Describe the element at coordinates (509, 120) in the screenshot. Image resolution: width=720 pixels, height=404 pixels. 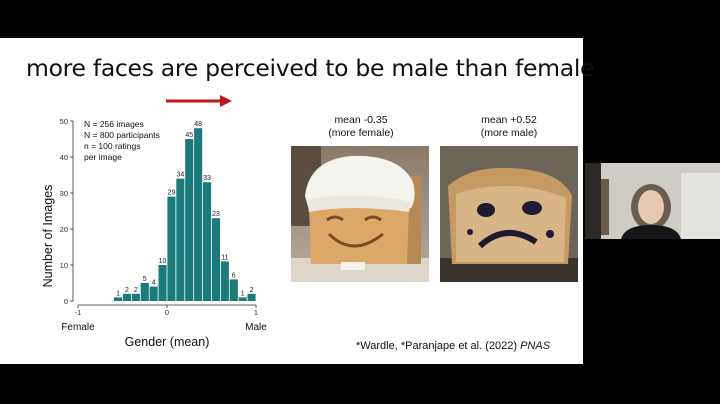
I see `right-image-mean: mean +0.52` at that location.